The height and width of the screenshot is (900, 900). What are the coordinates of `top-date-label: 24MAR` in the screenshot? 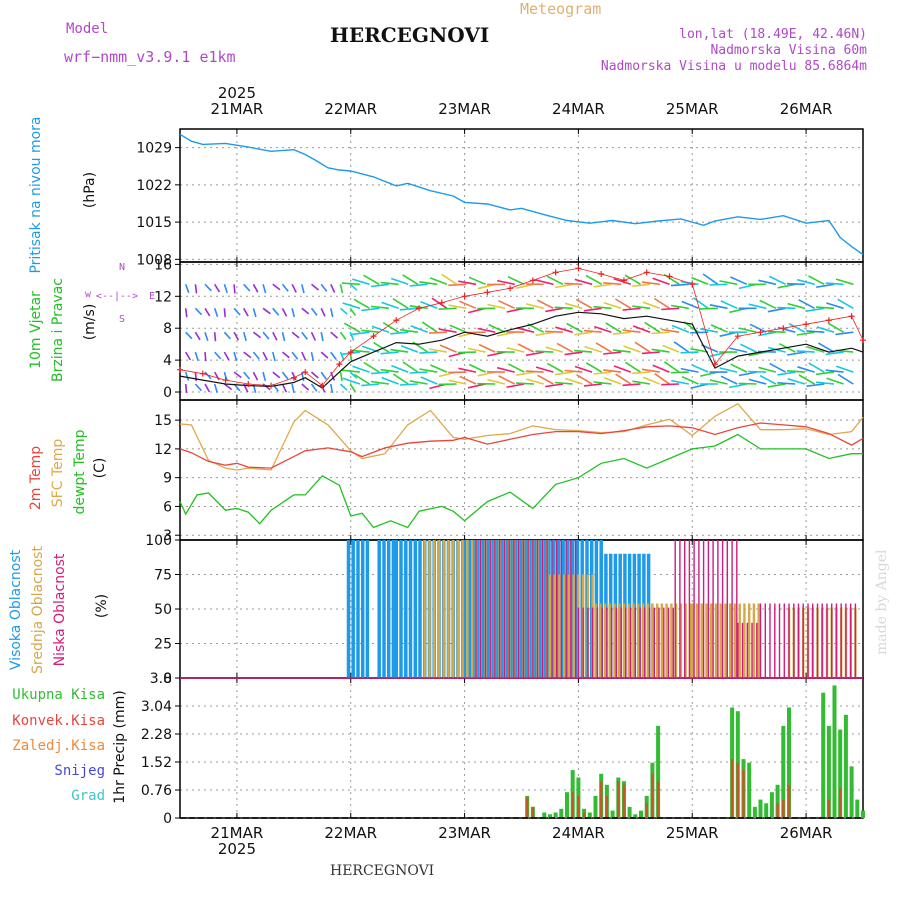 It's located at (578, 109).